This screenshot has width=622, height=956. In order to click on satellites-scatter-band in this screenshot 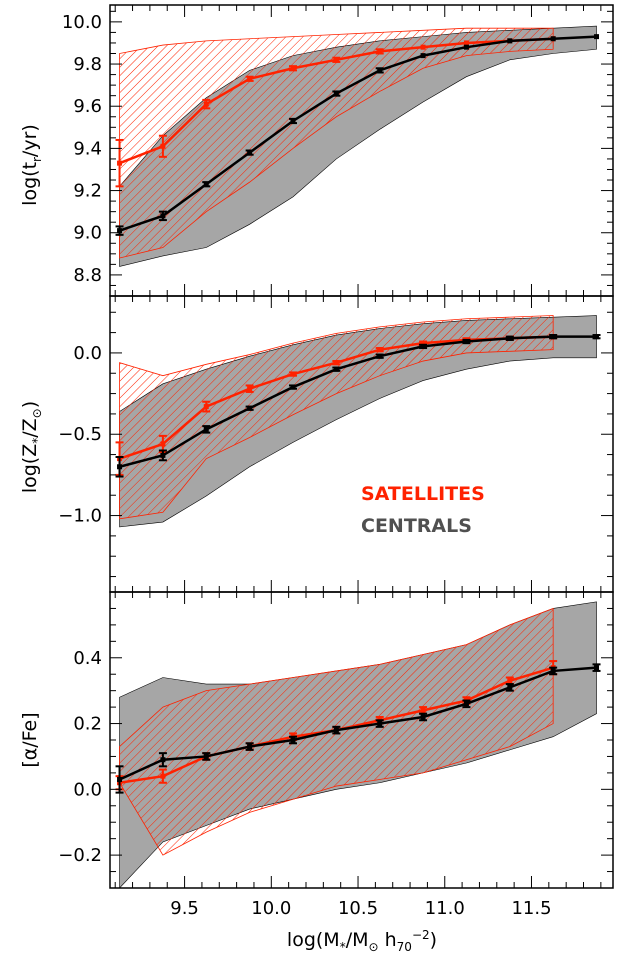, I will do `click(336, 417)`.